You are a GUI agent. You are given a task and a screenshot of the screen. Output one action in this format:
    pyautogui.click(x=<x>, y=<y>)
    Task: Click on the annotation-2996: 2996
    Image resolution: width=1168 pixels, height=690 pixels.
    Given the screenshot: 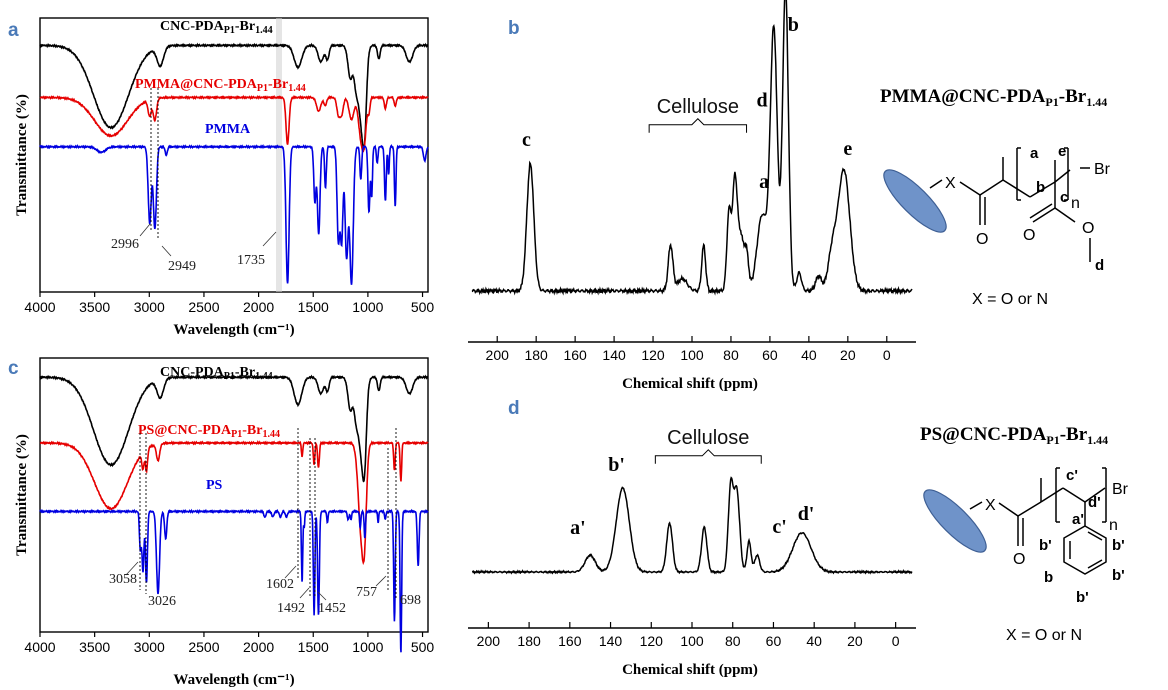 What is the action you would take?
    pyautogui.click(x=125, y=244)
    